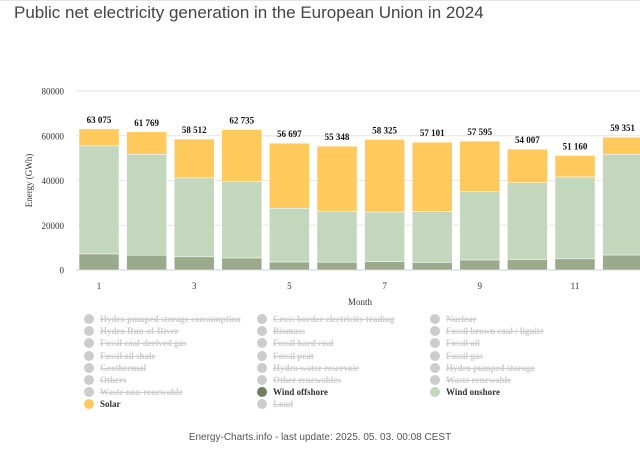 This screenshot has width=640, height=450. Describe the element at coordinates (316, 367) in the screenshot. I see `legend-label: Hydro water reservoir` at that location.